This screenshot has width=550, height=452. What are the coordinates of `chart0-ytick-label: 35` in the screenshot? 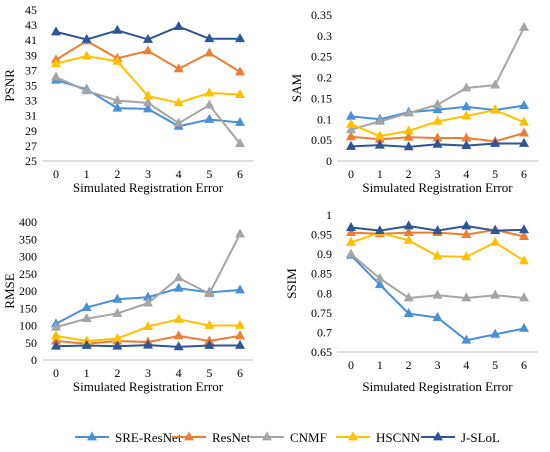 It's located at (31, 86).